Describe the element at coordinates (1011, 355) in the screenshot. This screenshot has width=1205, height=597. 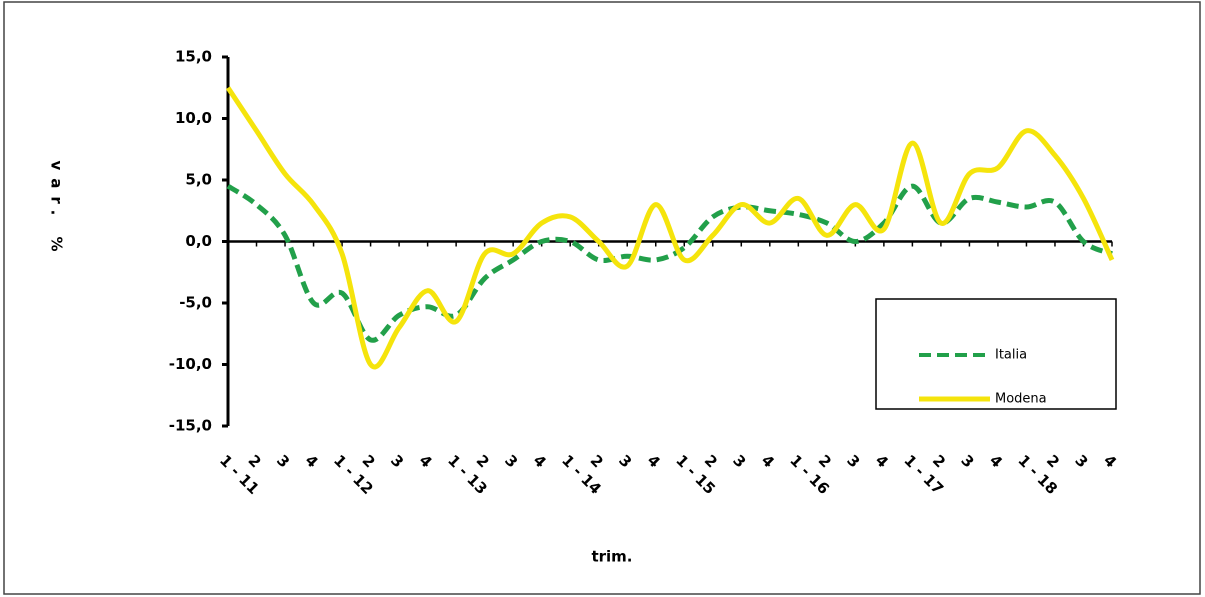
I see `legend-label: Italia` at that location.